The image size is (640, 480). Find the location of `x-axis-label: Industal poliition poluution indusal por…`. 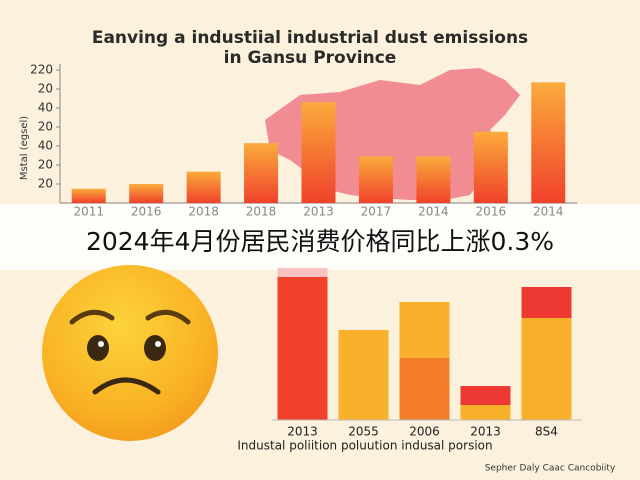

x-axis-label: Industal poliition poluution indusal por… is located at coordinates (364, 446).